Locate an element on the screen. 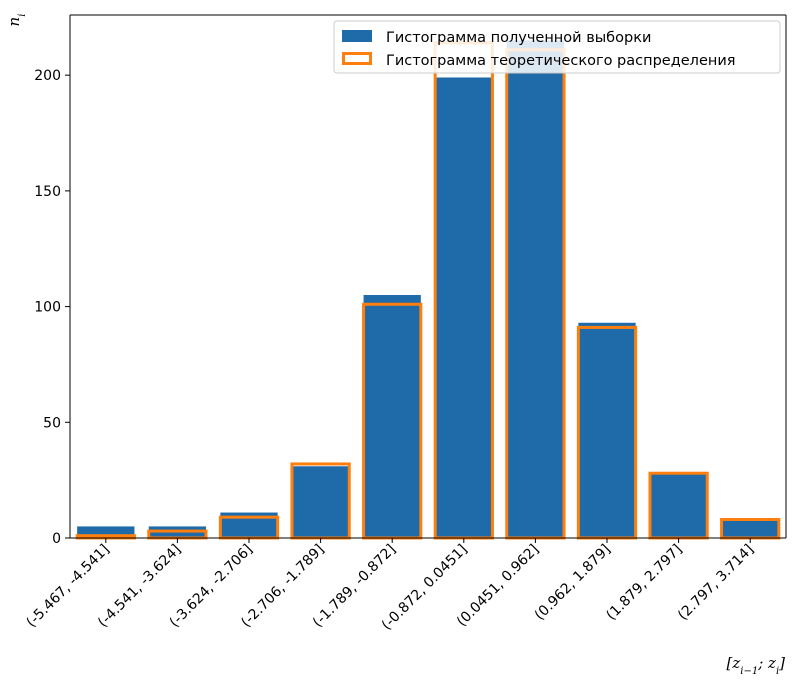 The width and height of the screenshot is (799, 695). legend-label-outline: Гистограмма теоретического распределения is located at coordinates (561, 61).